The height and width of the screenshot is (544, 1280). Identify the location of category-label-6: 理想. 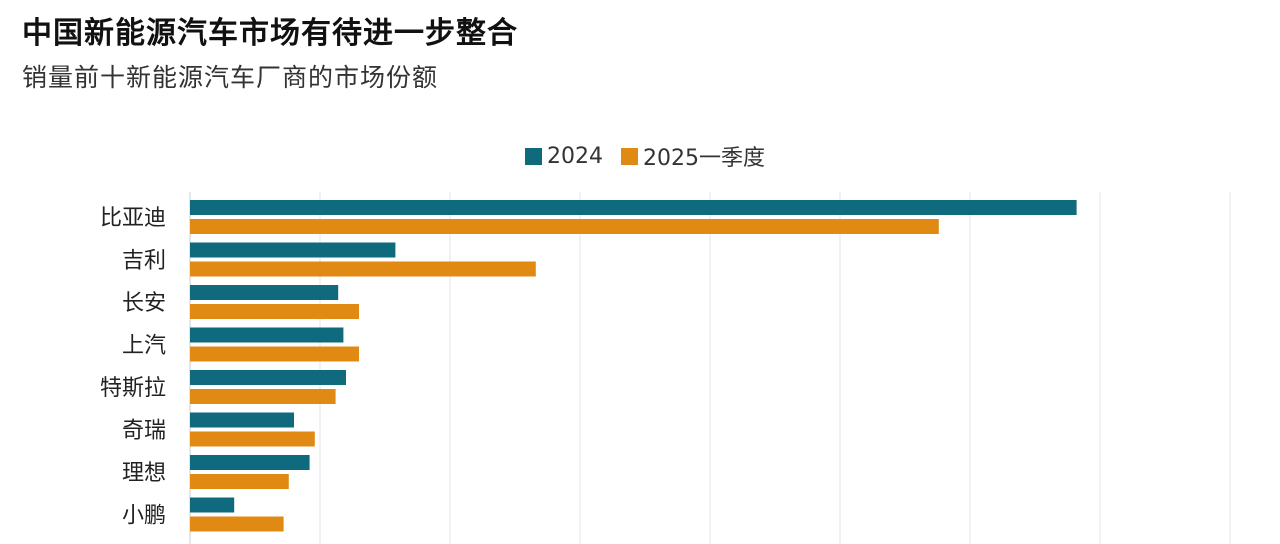
(144, 473).